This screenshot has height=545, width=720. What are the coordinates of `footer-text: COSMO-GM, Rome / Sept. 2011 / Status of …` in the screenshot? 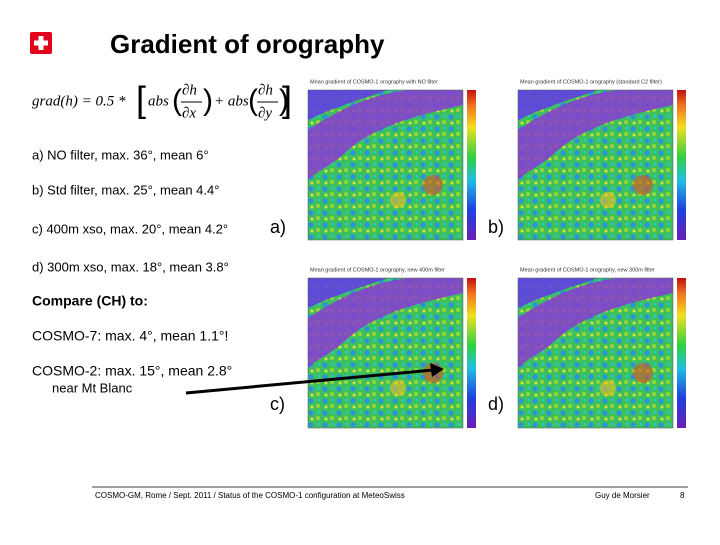 It's located at (250, 495).